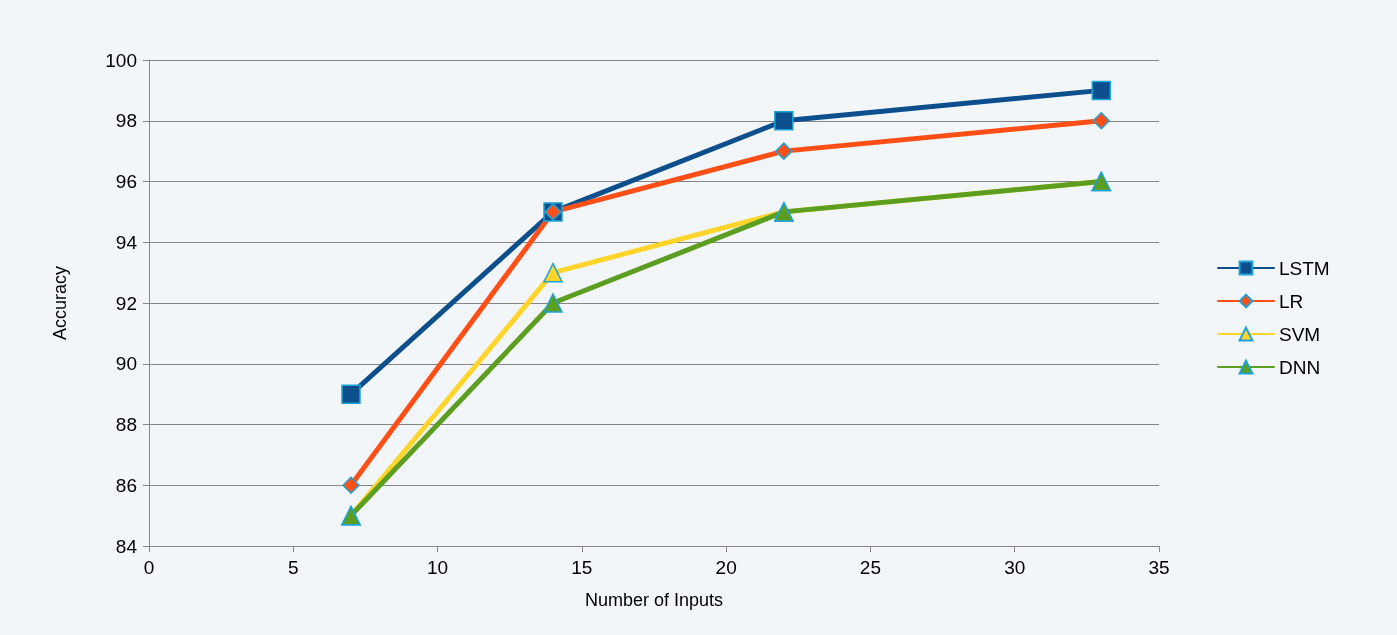  I want to click on y-tick-label: 86, so click(126, 485).